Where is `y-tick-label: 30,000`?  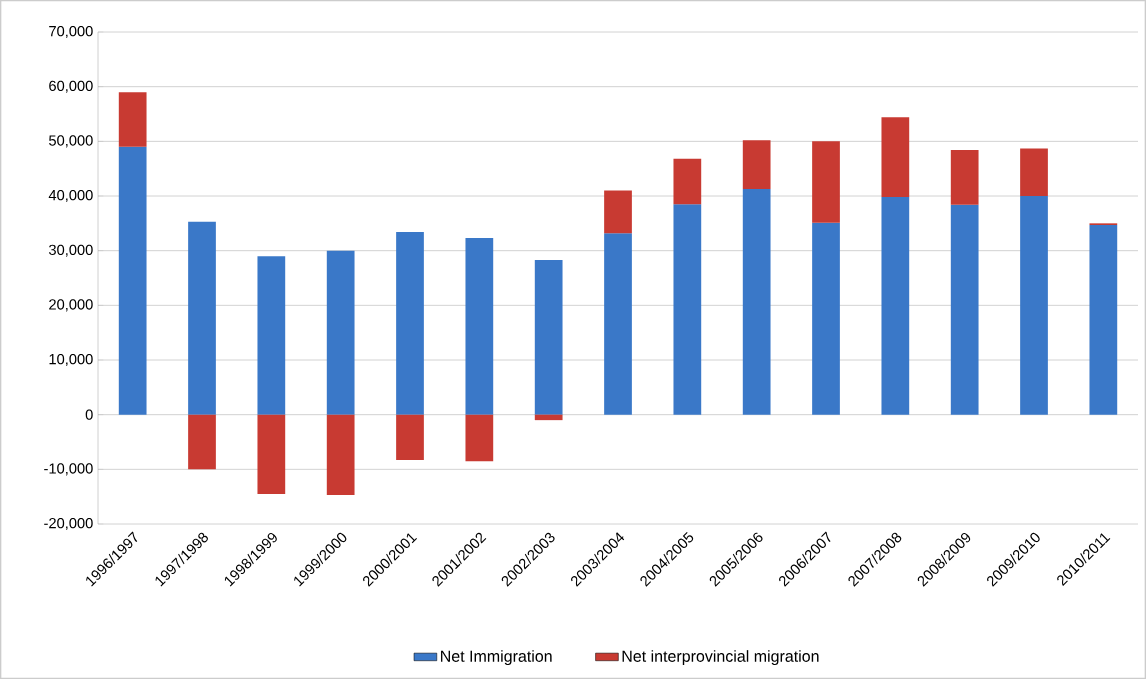
y-tick-label: 30,000 is located at coordinates (71, 250).